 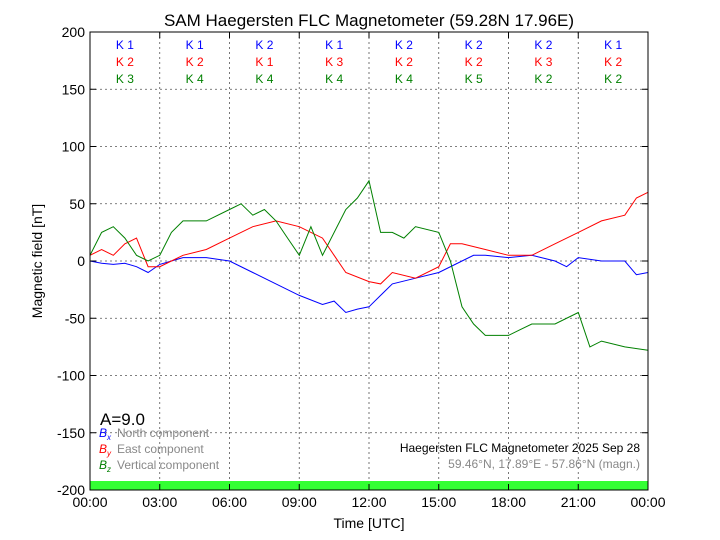 What do you see at coordinates (105, 466) in the screenshot?
I see `legend-symbol: Bz` at bounding box center [105, 466].